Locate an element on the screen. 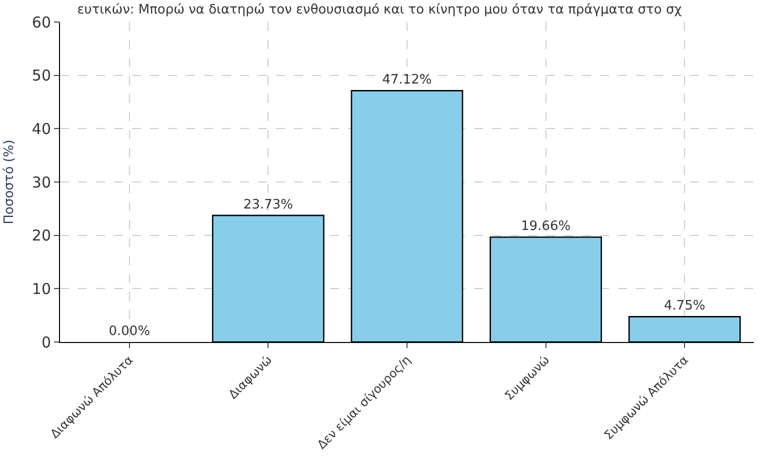  y-tick-label: 0 is located at coordinates (46, 342).